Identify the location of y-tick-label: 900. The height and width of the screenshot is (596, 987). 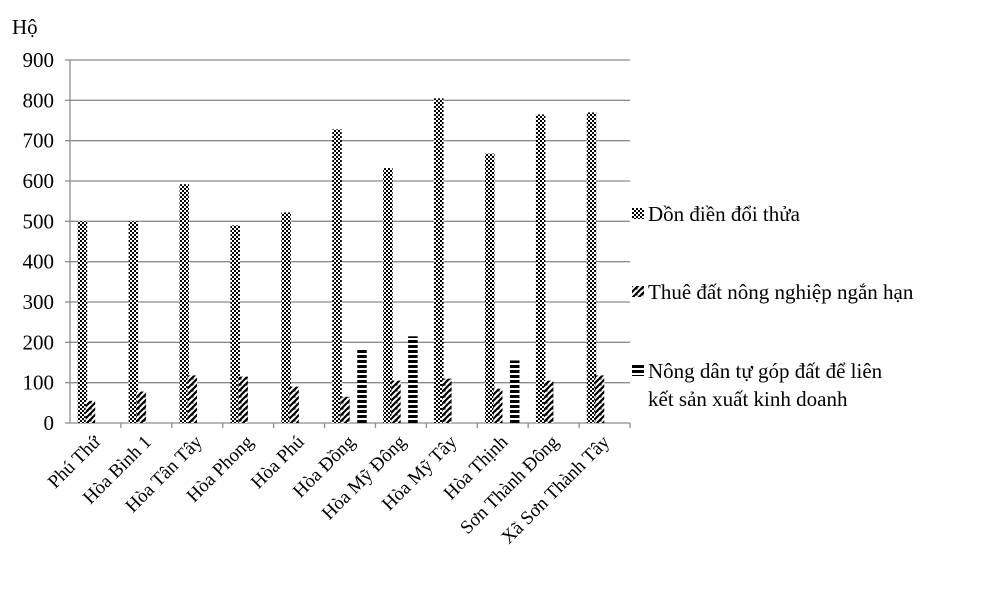
(39, 60).